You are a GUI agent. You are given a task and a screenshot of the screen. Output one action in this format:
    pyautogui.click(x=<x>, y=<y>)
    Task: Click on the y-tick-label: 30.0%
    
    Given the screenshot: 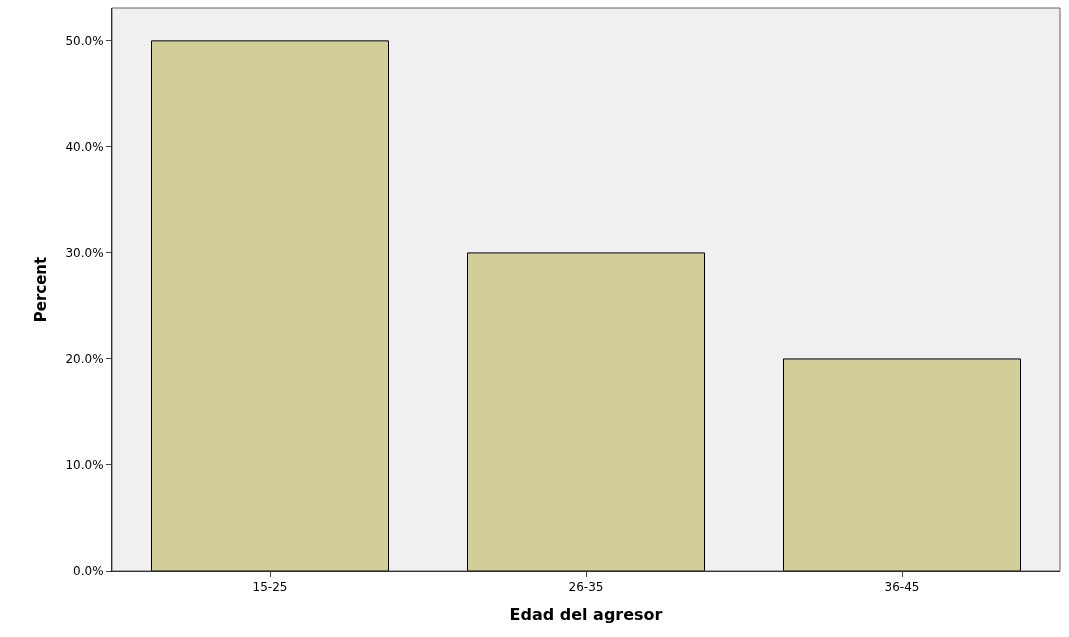 What is the action you would take?
    pyautogui.click(x=84, y=253)
    